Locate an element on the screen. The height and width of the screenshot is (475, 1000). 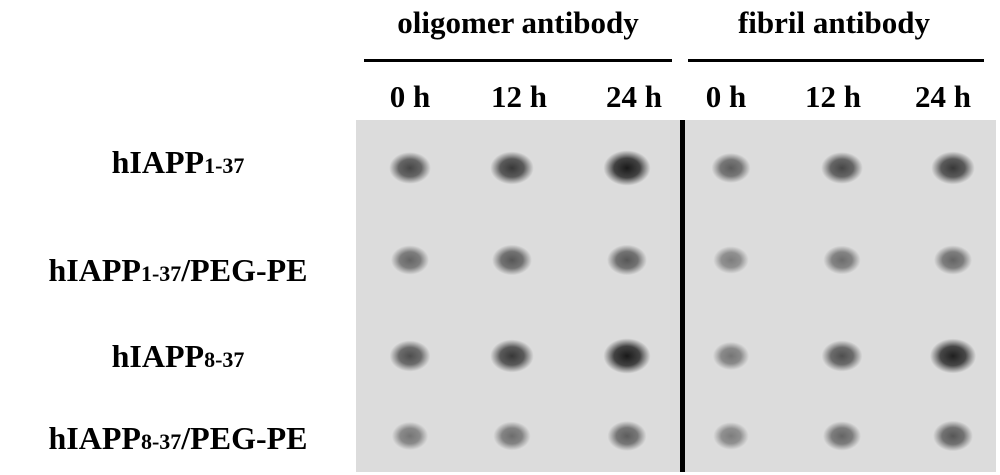
row-label-hiapp8-37-peg-pe: hIAPP8-37/PEG-PE is located at coordinates (178, 440).